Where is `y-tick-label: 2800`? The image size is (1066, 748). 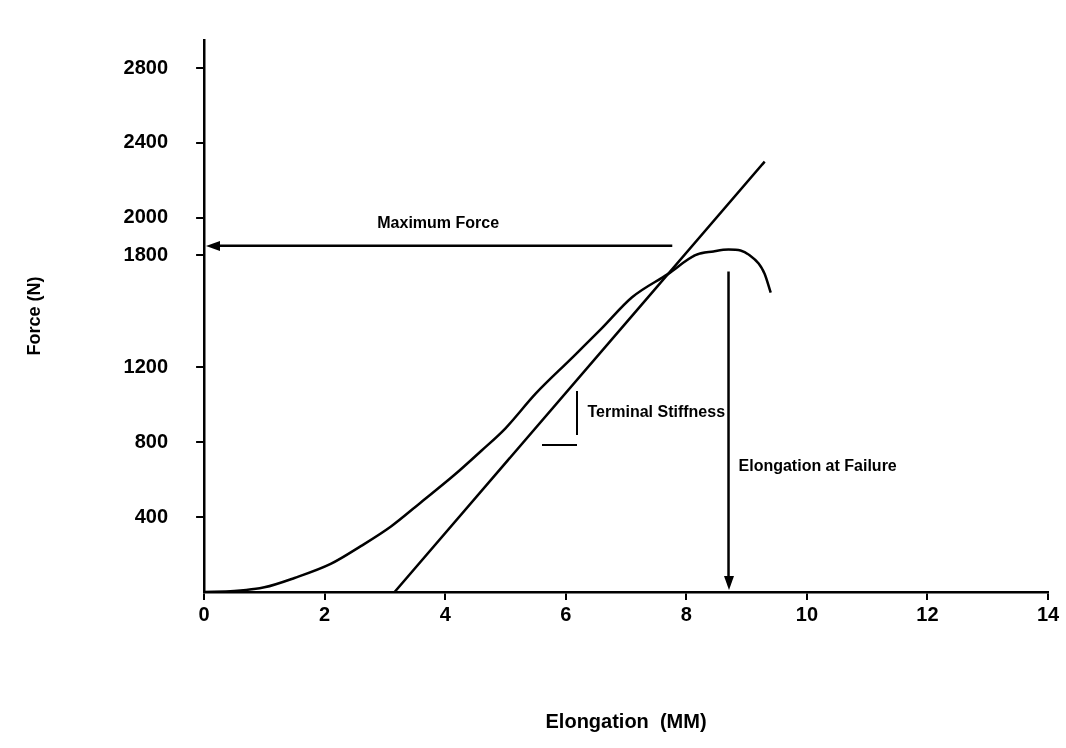
y-tick-label: 2800 is located at coordinates (146, 66).